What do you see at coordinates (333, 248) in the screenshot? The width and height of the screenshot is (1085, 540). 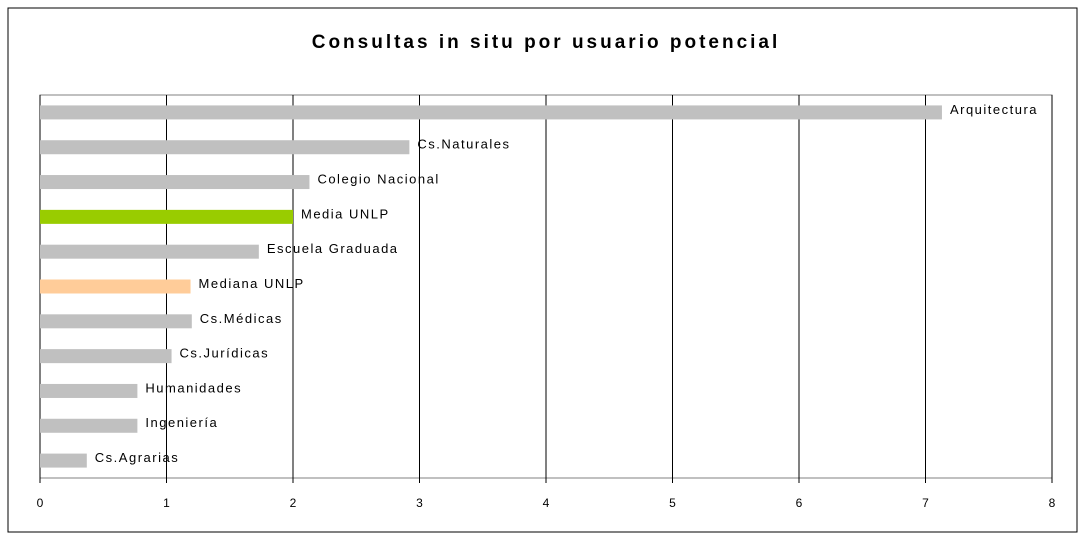 I see `bar-label: Escuela Graduada` at bounding box center [333, 248].